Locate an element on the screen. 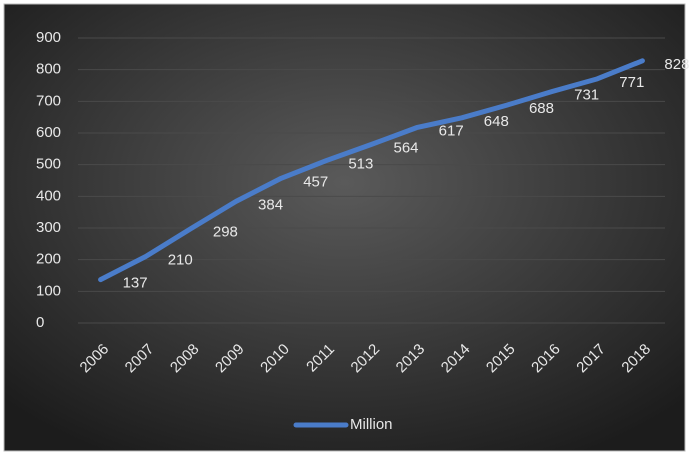 This screenshot has height=455, width=689. y-tick-label: 200 is located at coordinates (48, 259).